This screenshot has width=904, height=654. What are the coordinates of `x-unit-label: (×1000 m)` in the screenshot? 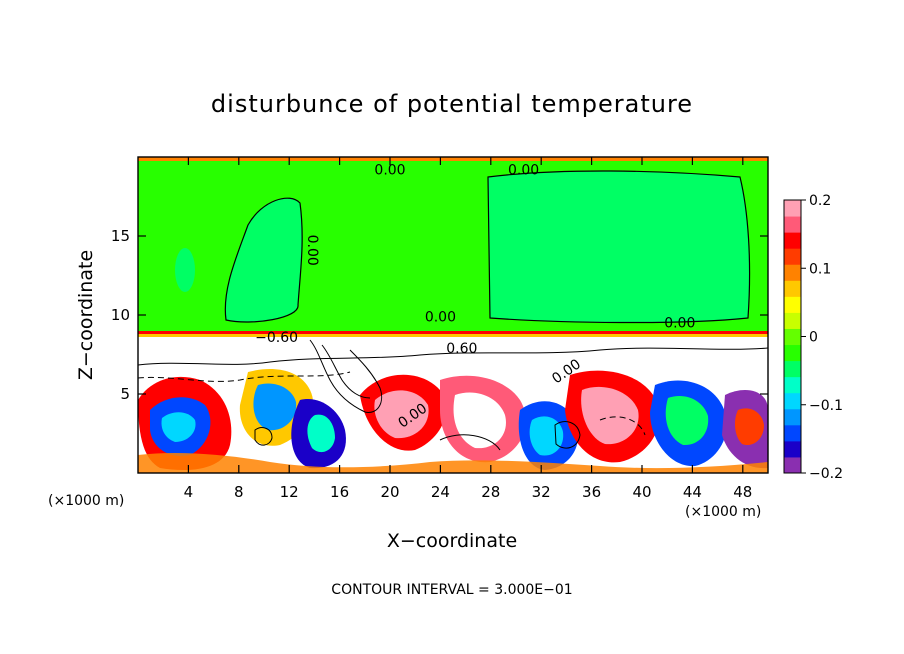 It's located at (86, 501).